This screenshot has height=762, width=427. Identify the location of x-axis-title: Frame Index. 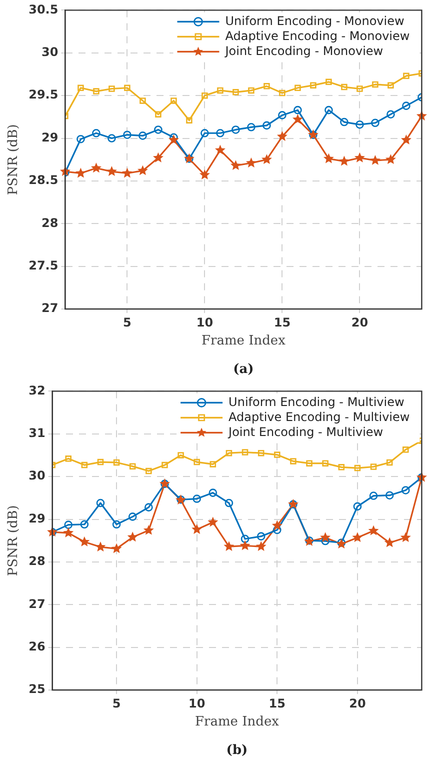
(237, 722).